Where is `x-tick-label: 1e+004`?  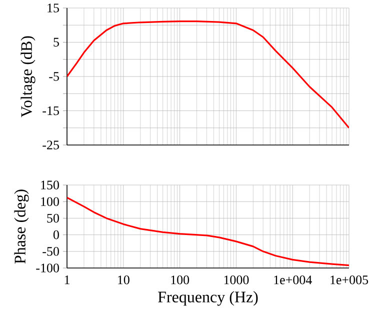
x-tick-label: 1e+004 is located at coordinates (293, 280).